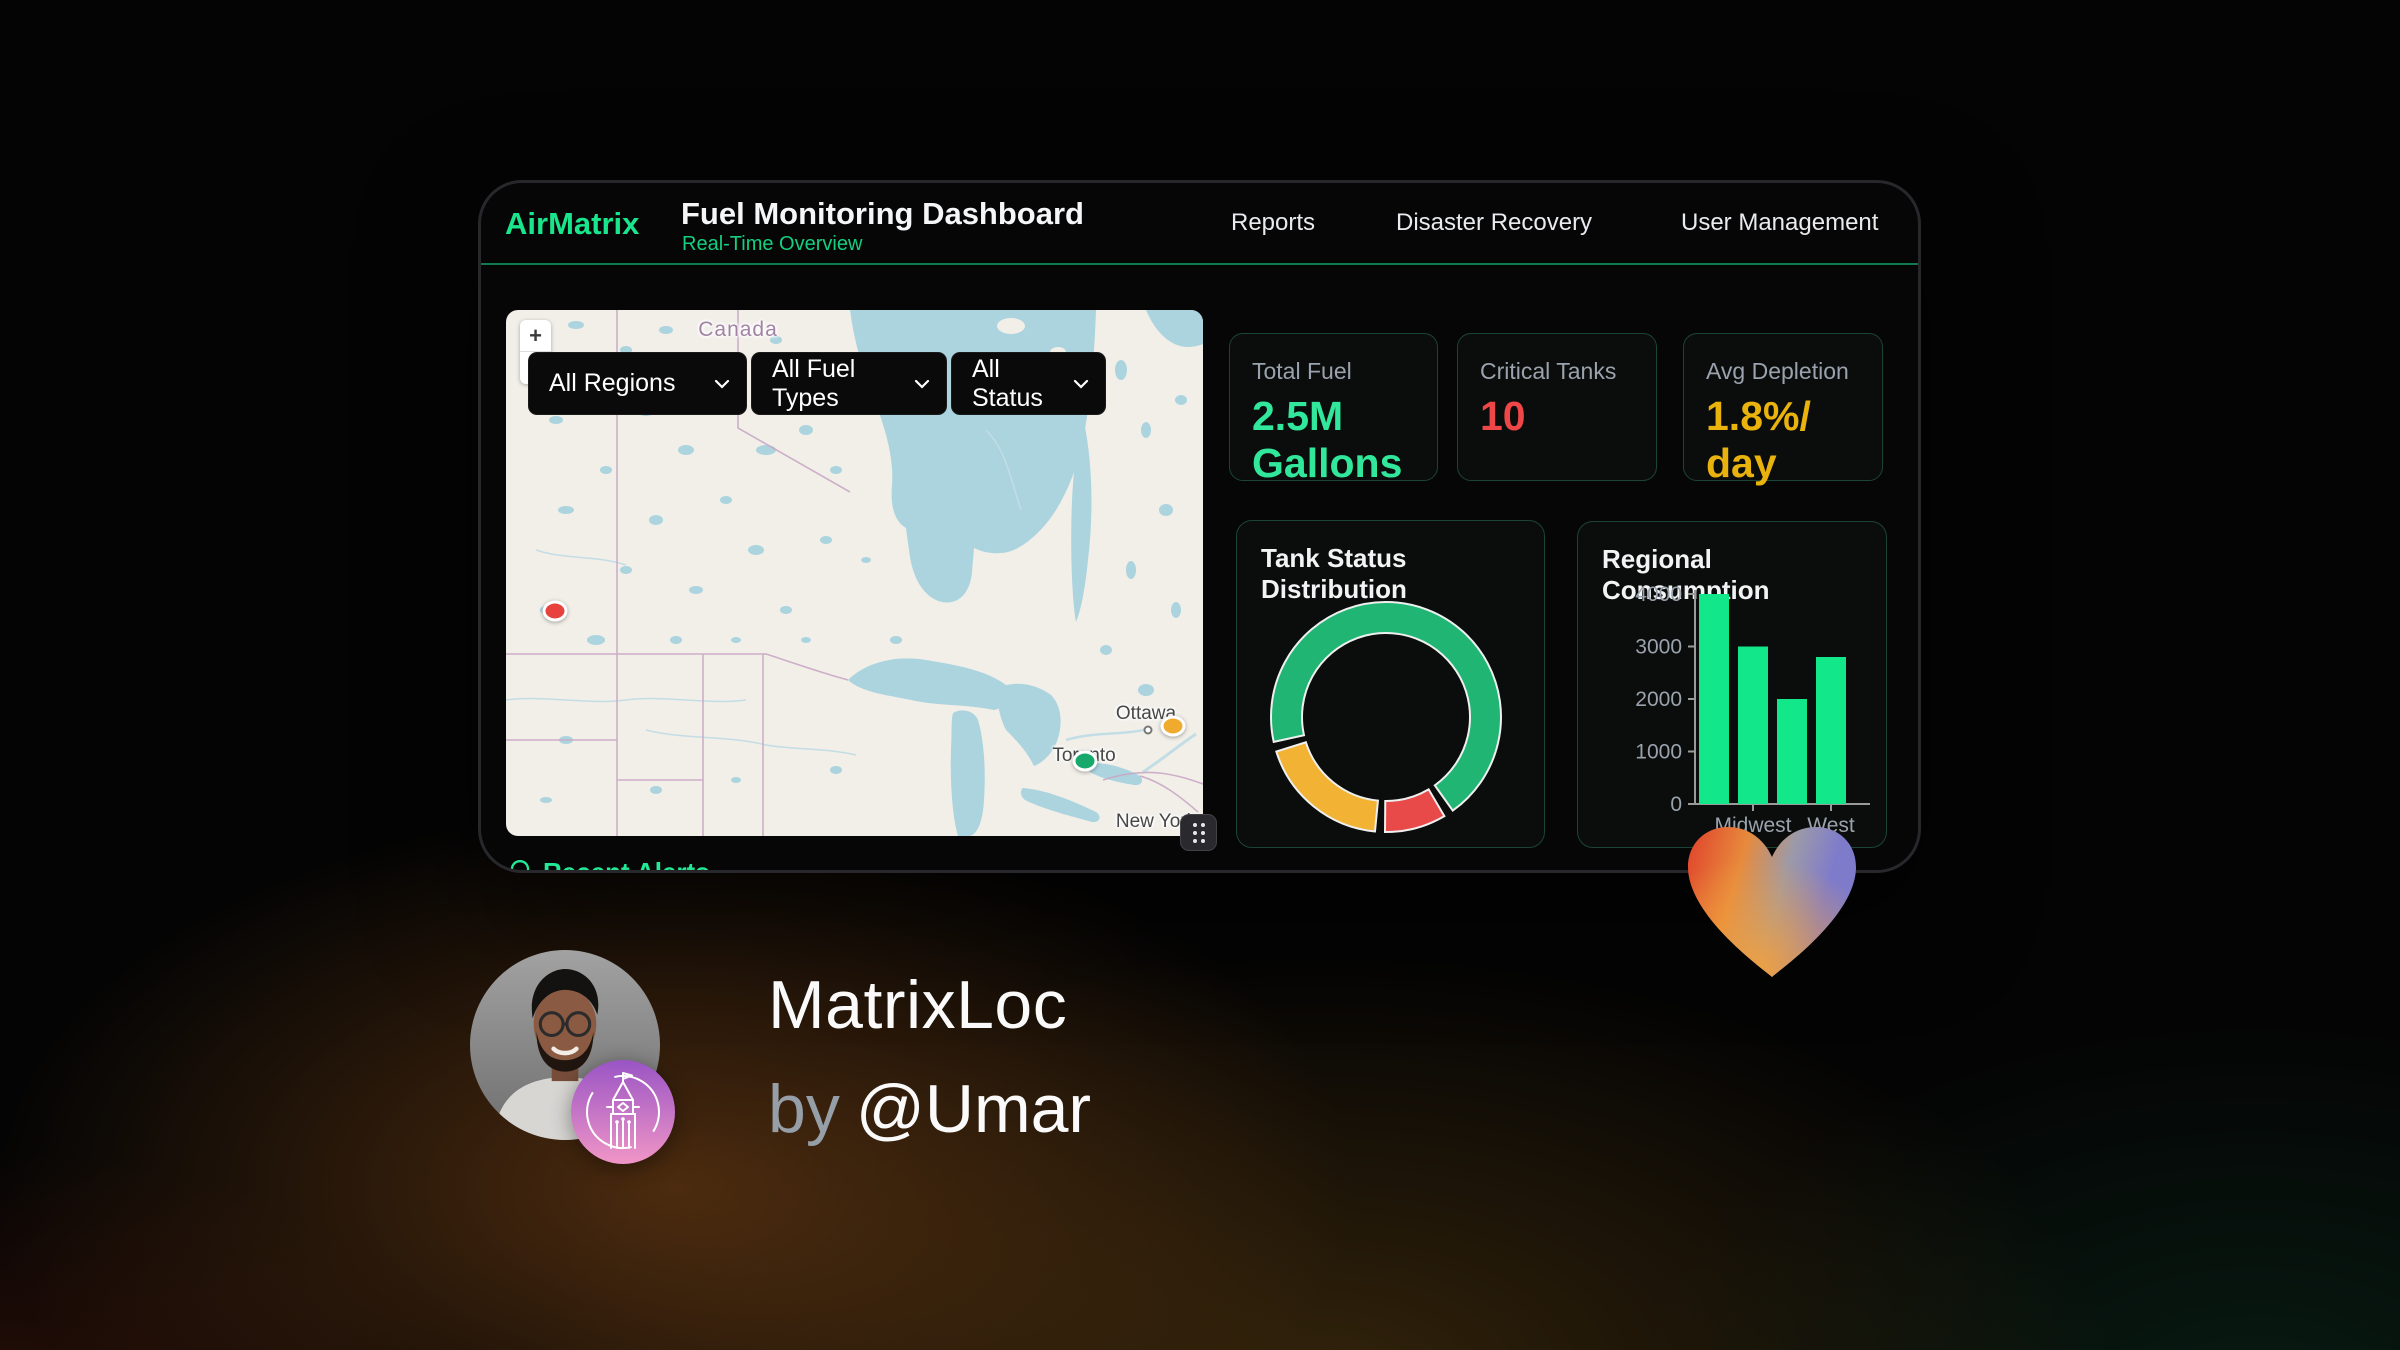 This screenshot has height=1350, width=2400. What do you see at coordinates (1156, 821) in the screenshot?
I see `map-label-new-york: New York` at bounding box center [1156, 821].